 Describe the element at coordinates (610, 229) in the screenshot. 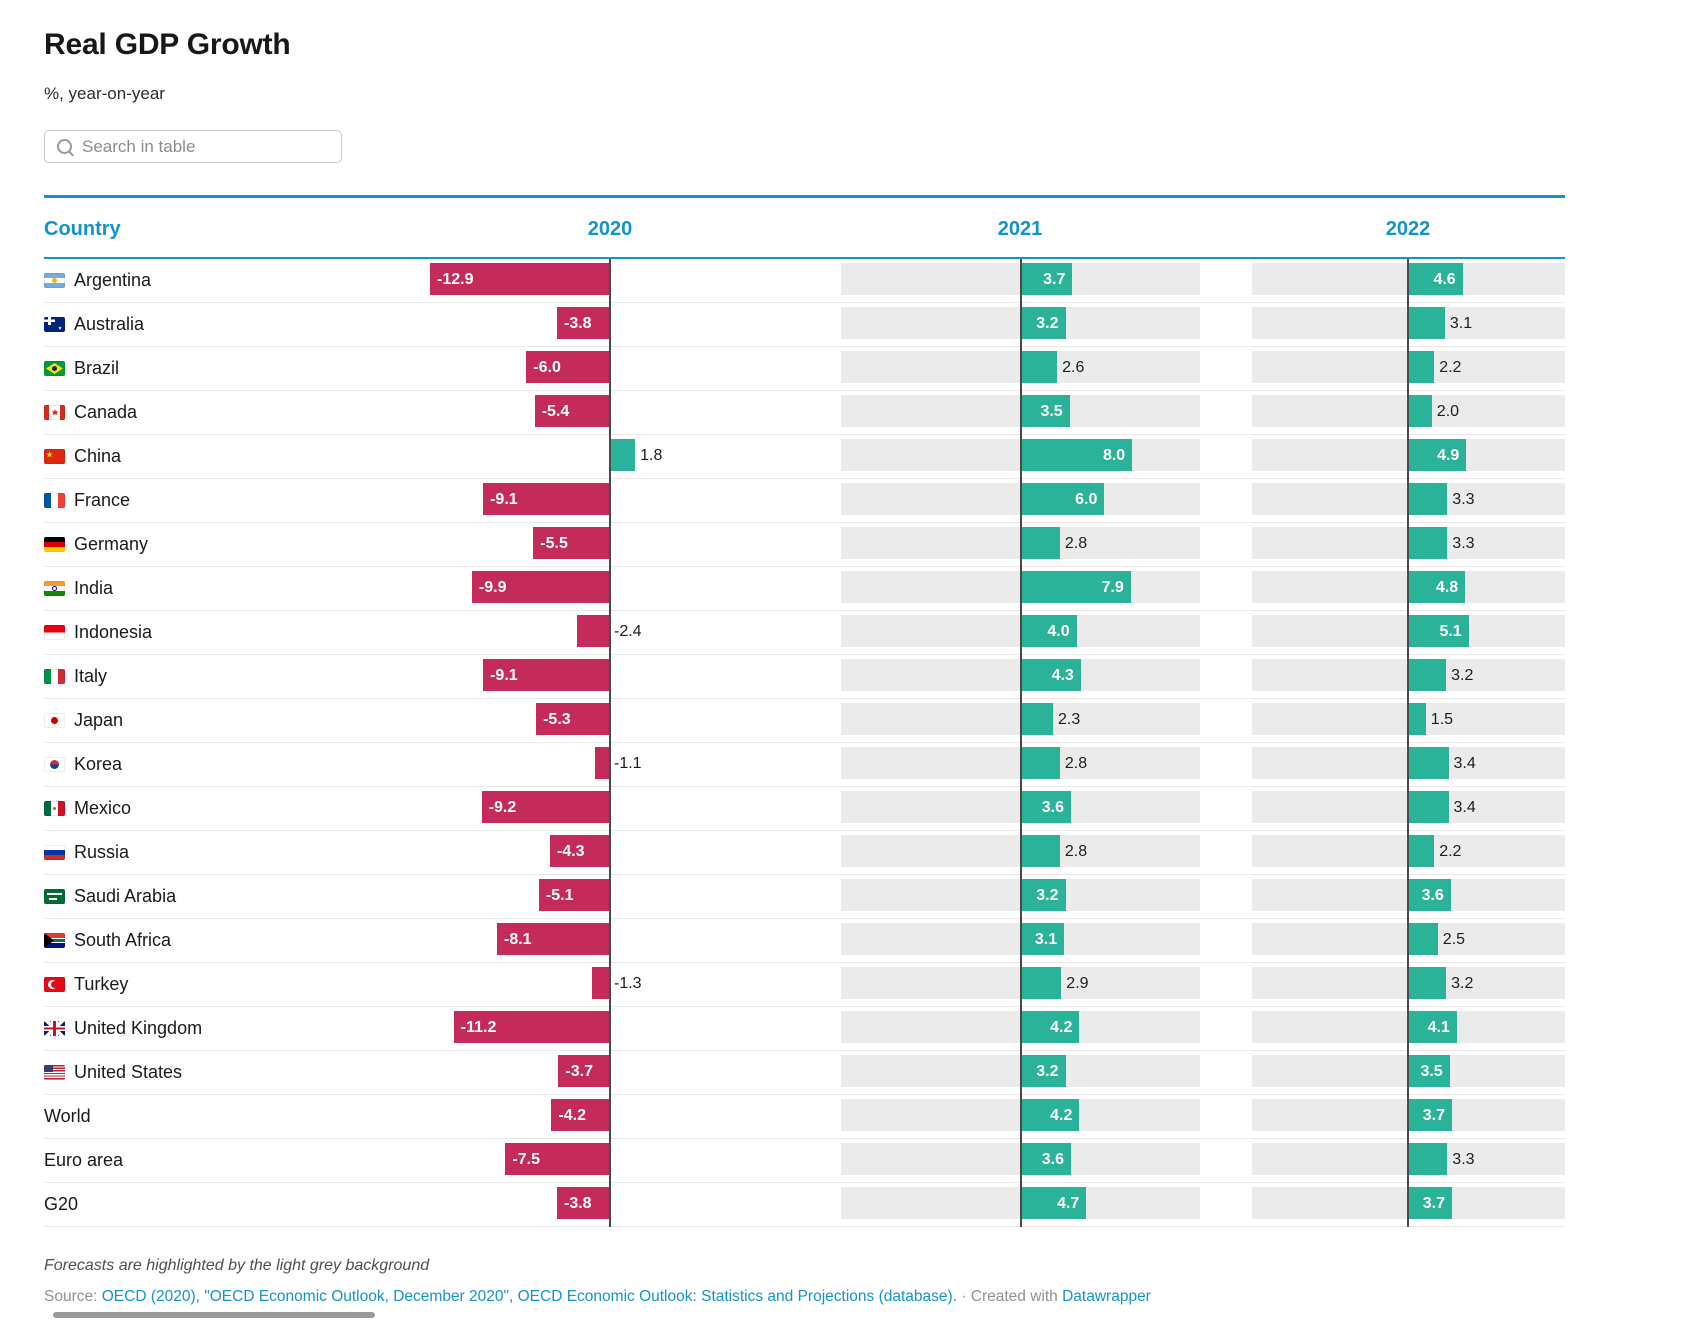

I see `column-header-2020: 2020` at that location.